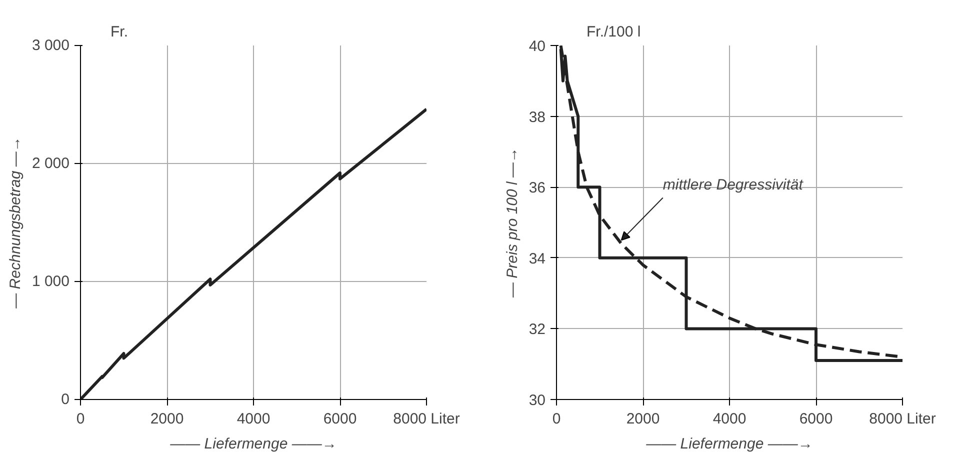  What do you see at coordinates (65, 399) in the screenshot?
I see `y-tick-label: 0` at bounding box center [65, 399].